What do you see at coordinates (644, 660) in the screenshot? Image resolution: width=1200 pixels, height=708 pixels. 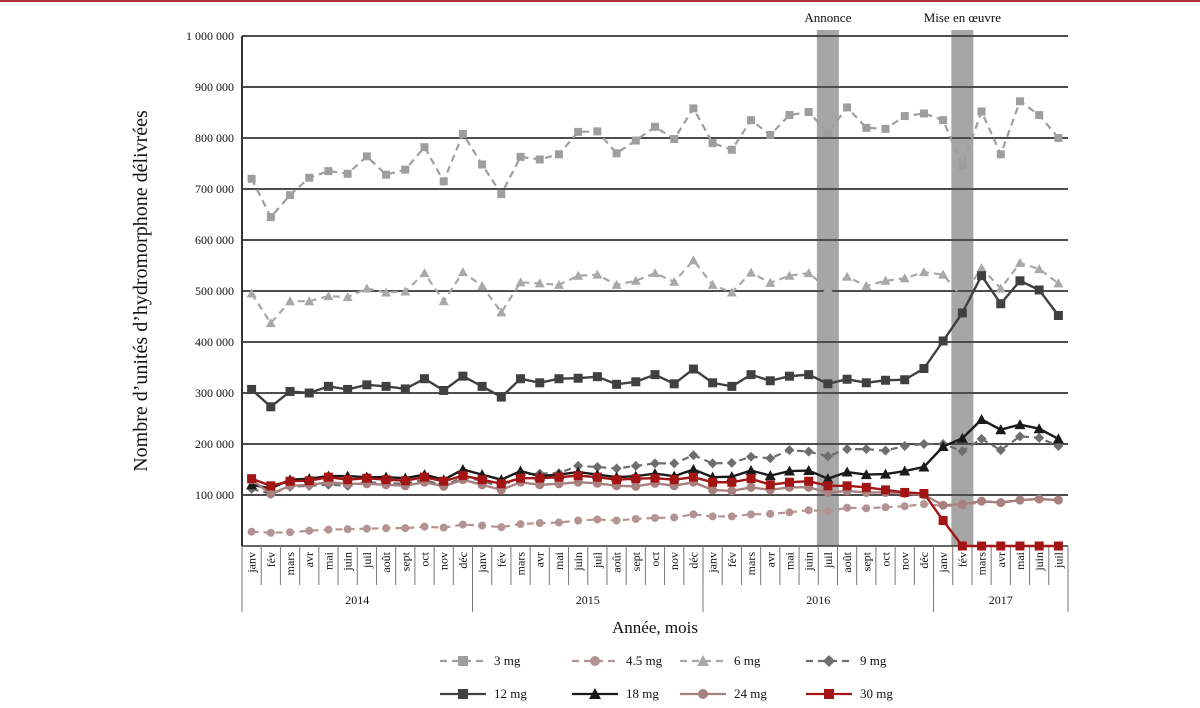 I see `legend-label: 4.5 mg` at bounding box center [644, 660].